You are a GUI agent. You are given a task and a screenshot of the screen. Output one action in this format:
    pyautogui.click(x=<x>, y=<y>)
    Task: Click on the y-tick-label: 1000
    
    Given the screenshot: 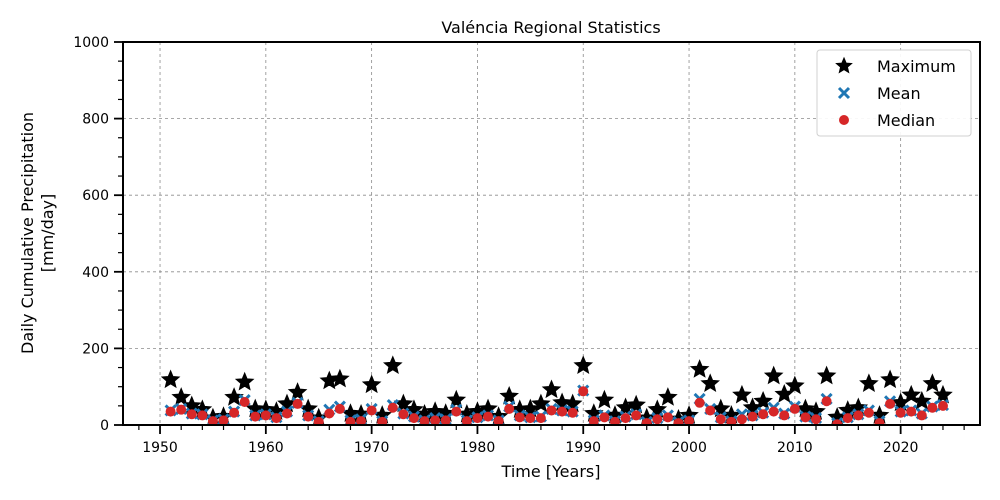 What is the action you would take?
    pyautogui.click(x=91, y=43)
    